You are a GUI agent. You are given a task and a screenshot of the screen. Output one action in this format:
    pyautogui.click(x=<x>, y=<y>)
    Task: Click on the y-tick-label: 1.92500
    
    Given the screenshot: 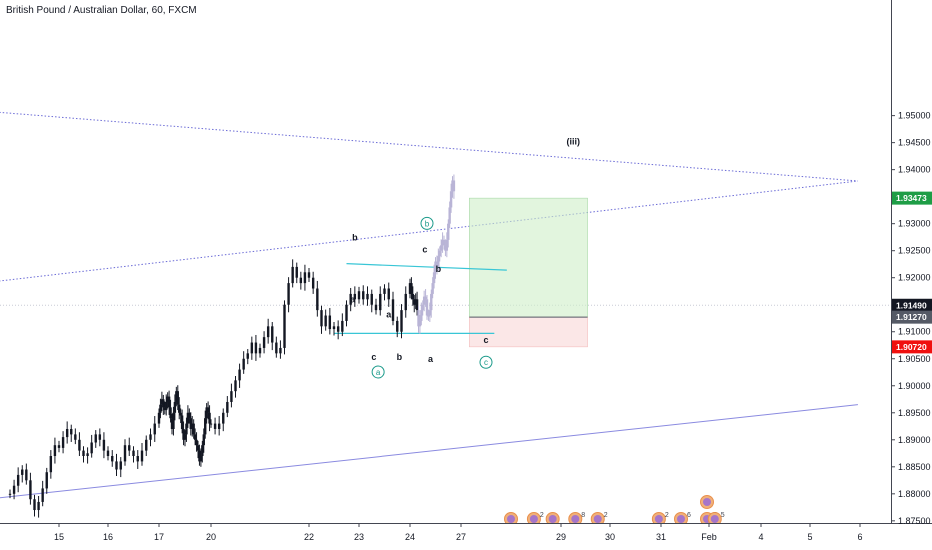 What is the action you would take?
    pyautogui.click(x=914, y=251)
    